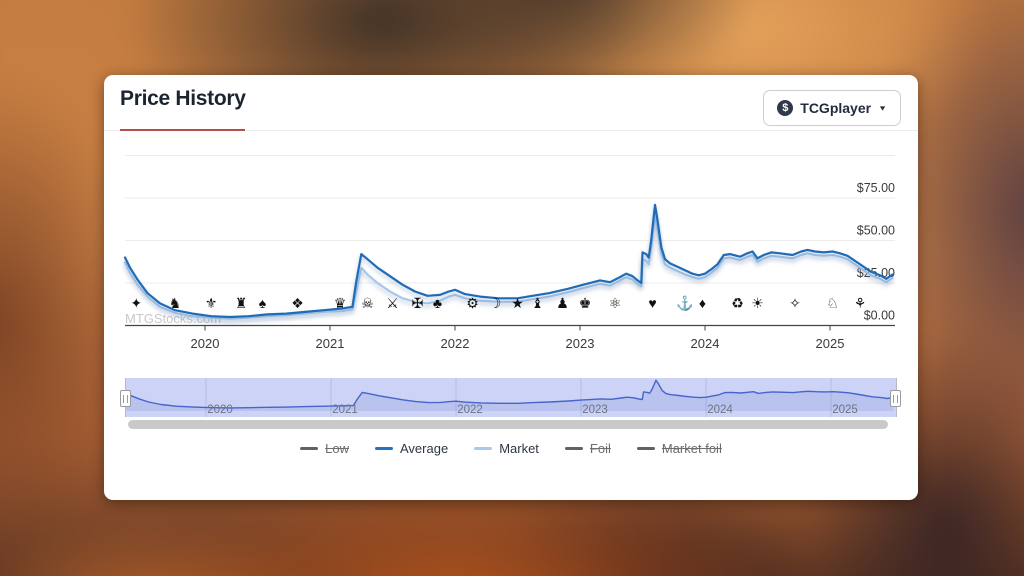 The image size is (1024, 576). I want to click on set-symbol-icon: ✠, so click(418, 303).